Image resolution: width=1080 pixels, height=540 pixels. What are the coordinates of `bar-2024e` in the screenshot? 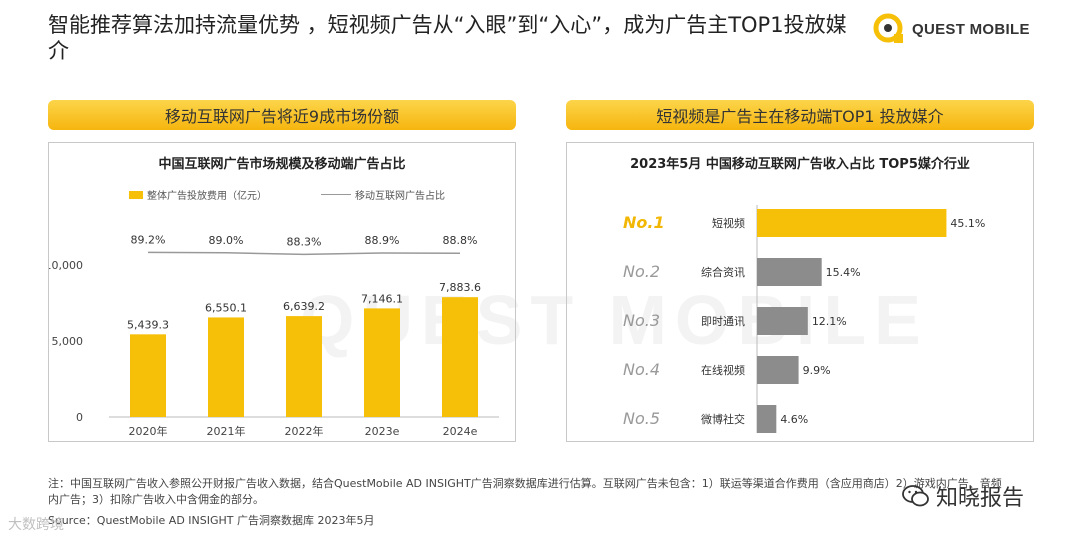 It's located at (460, 357).